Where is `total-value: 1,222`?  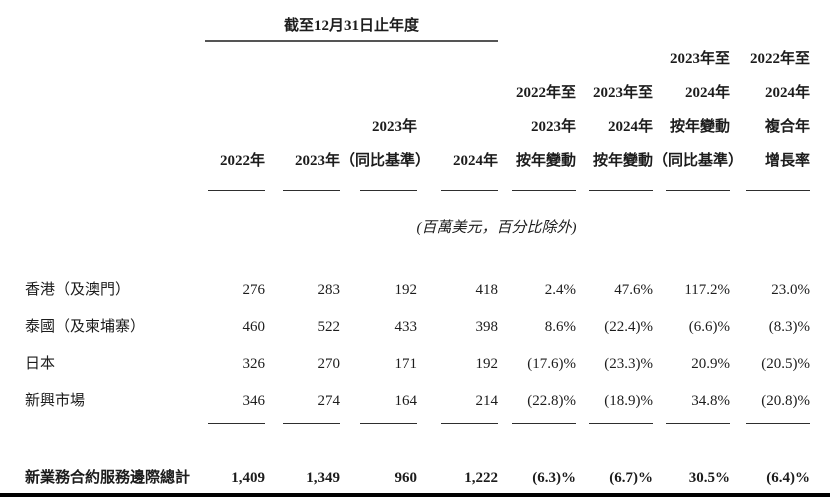 total-value: 1,222 is located at coordinates (481, 478).